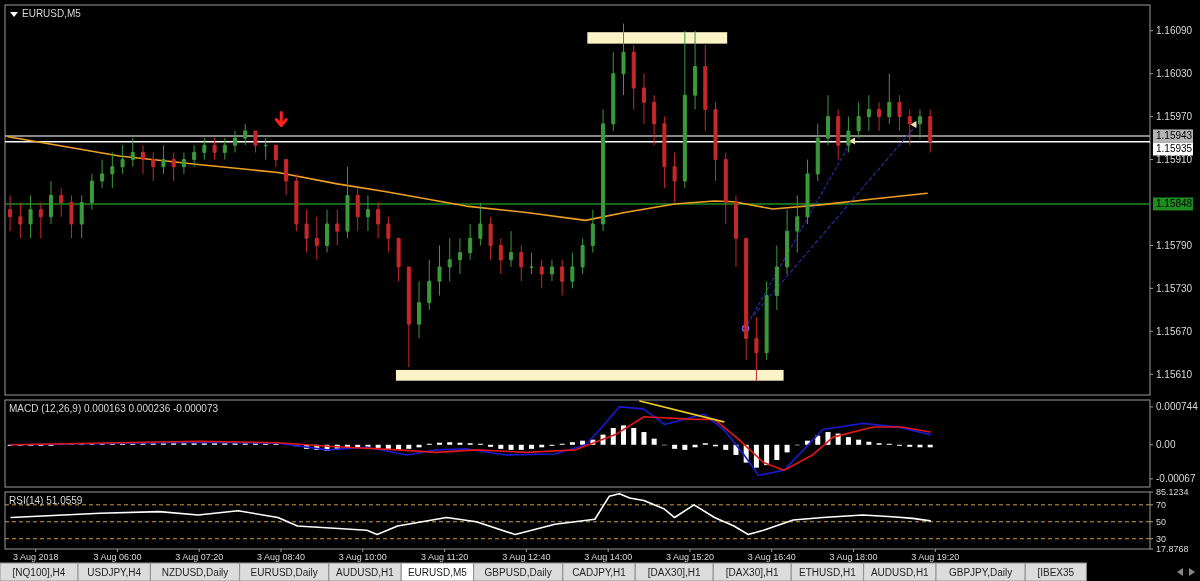  I want to click on category-label: USDJPY,H4, so click(114, 572).